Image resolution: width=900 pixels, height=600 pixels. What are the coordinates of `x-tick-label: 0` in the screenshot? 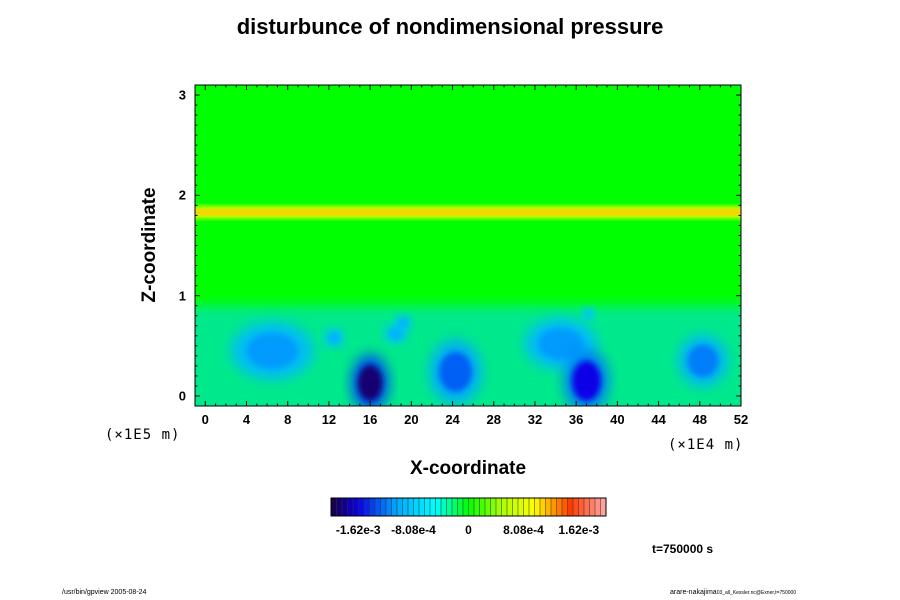 It's located at (205, 419).